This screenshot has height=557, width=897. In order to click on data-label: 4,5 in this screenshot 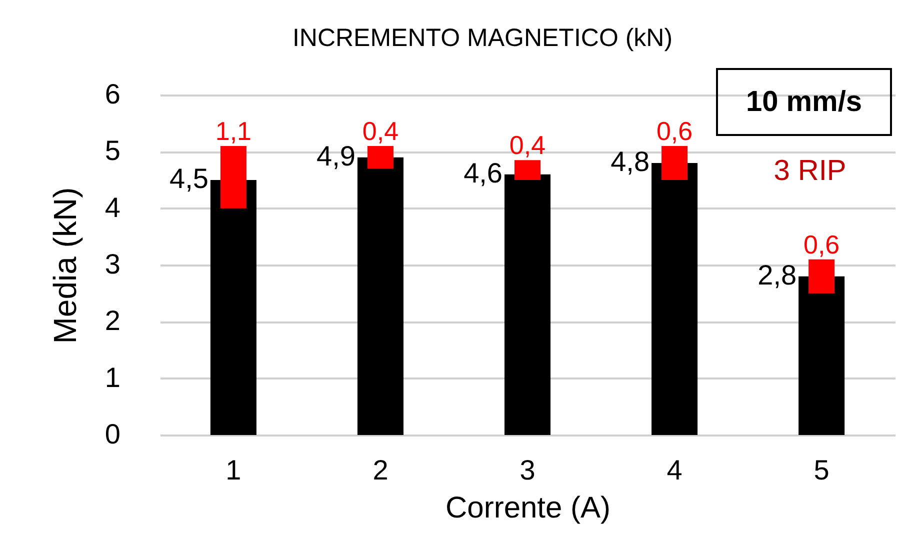, I will do `click(189, 178)`.